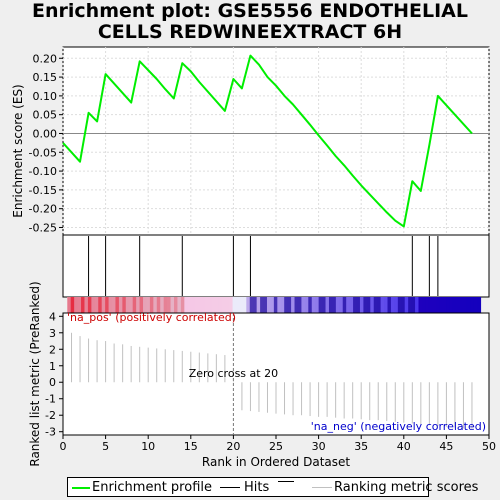  I want to click on es-y-axis-label: Enrichment score (ES), so click(18, 150).